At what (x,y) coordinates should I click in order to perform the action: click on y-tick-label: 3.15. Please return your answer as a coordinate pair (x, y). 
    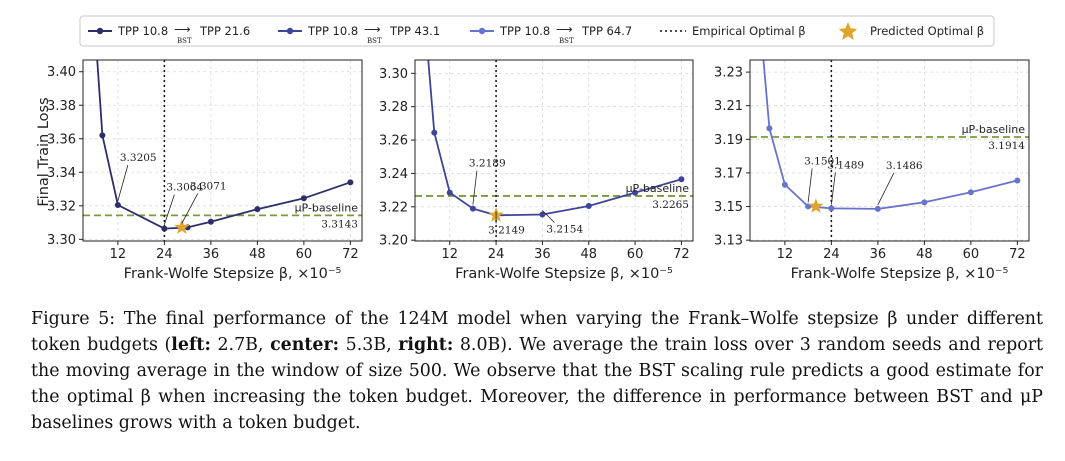
    Looking at the image, I should click on (728, 207).